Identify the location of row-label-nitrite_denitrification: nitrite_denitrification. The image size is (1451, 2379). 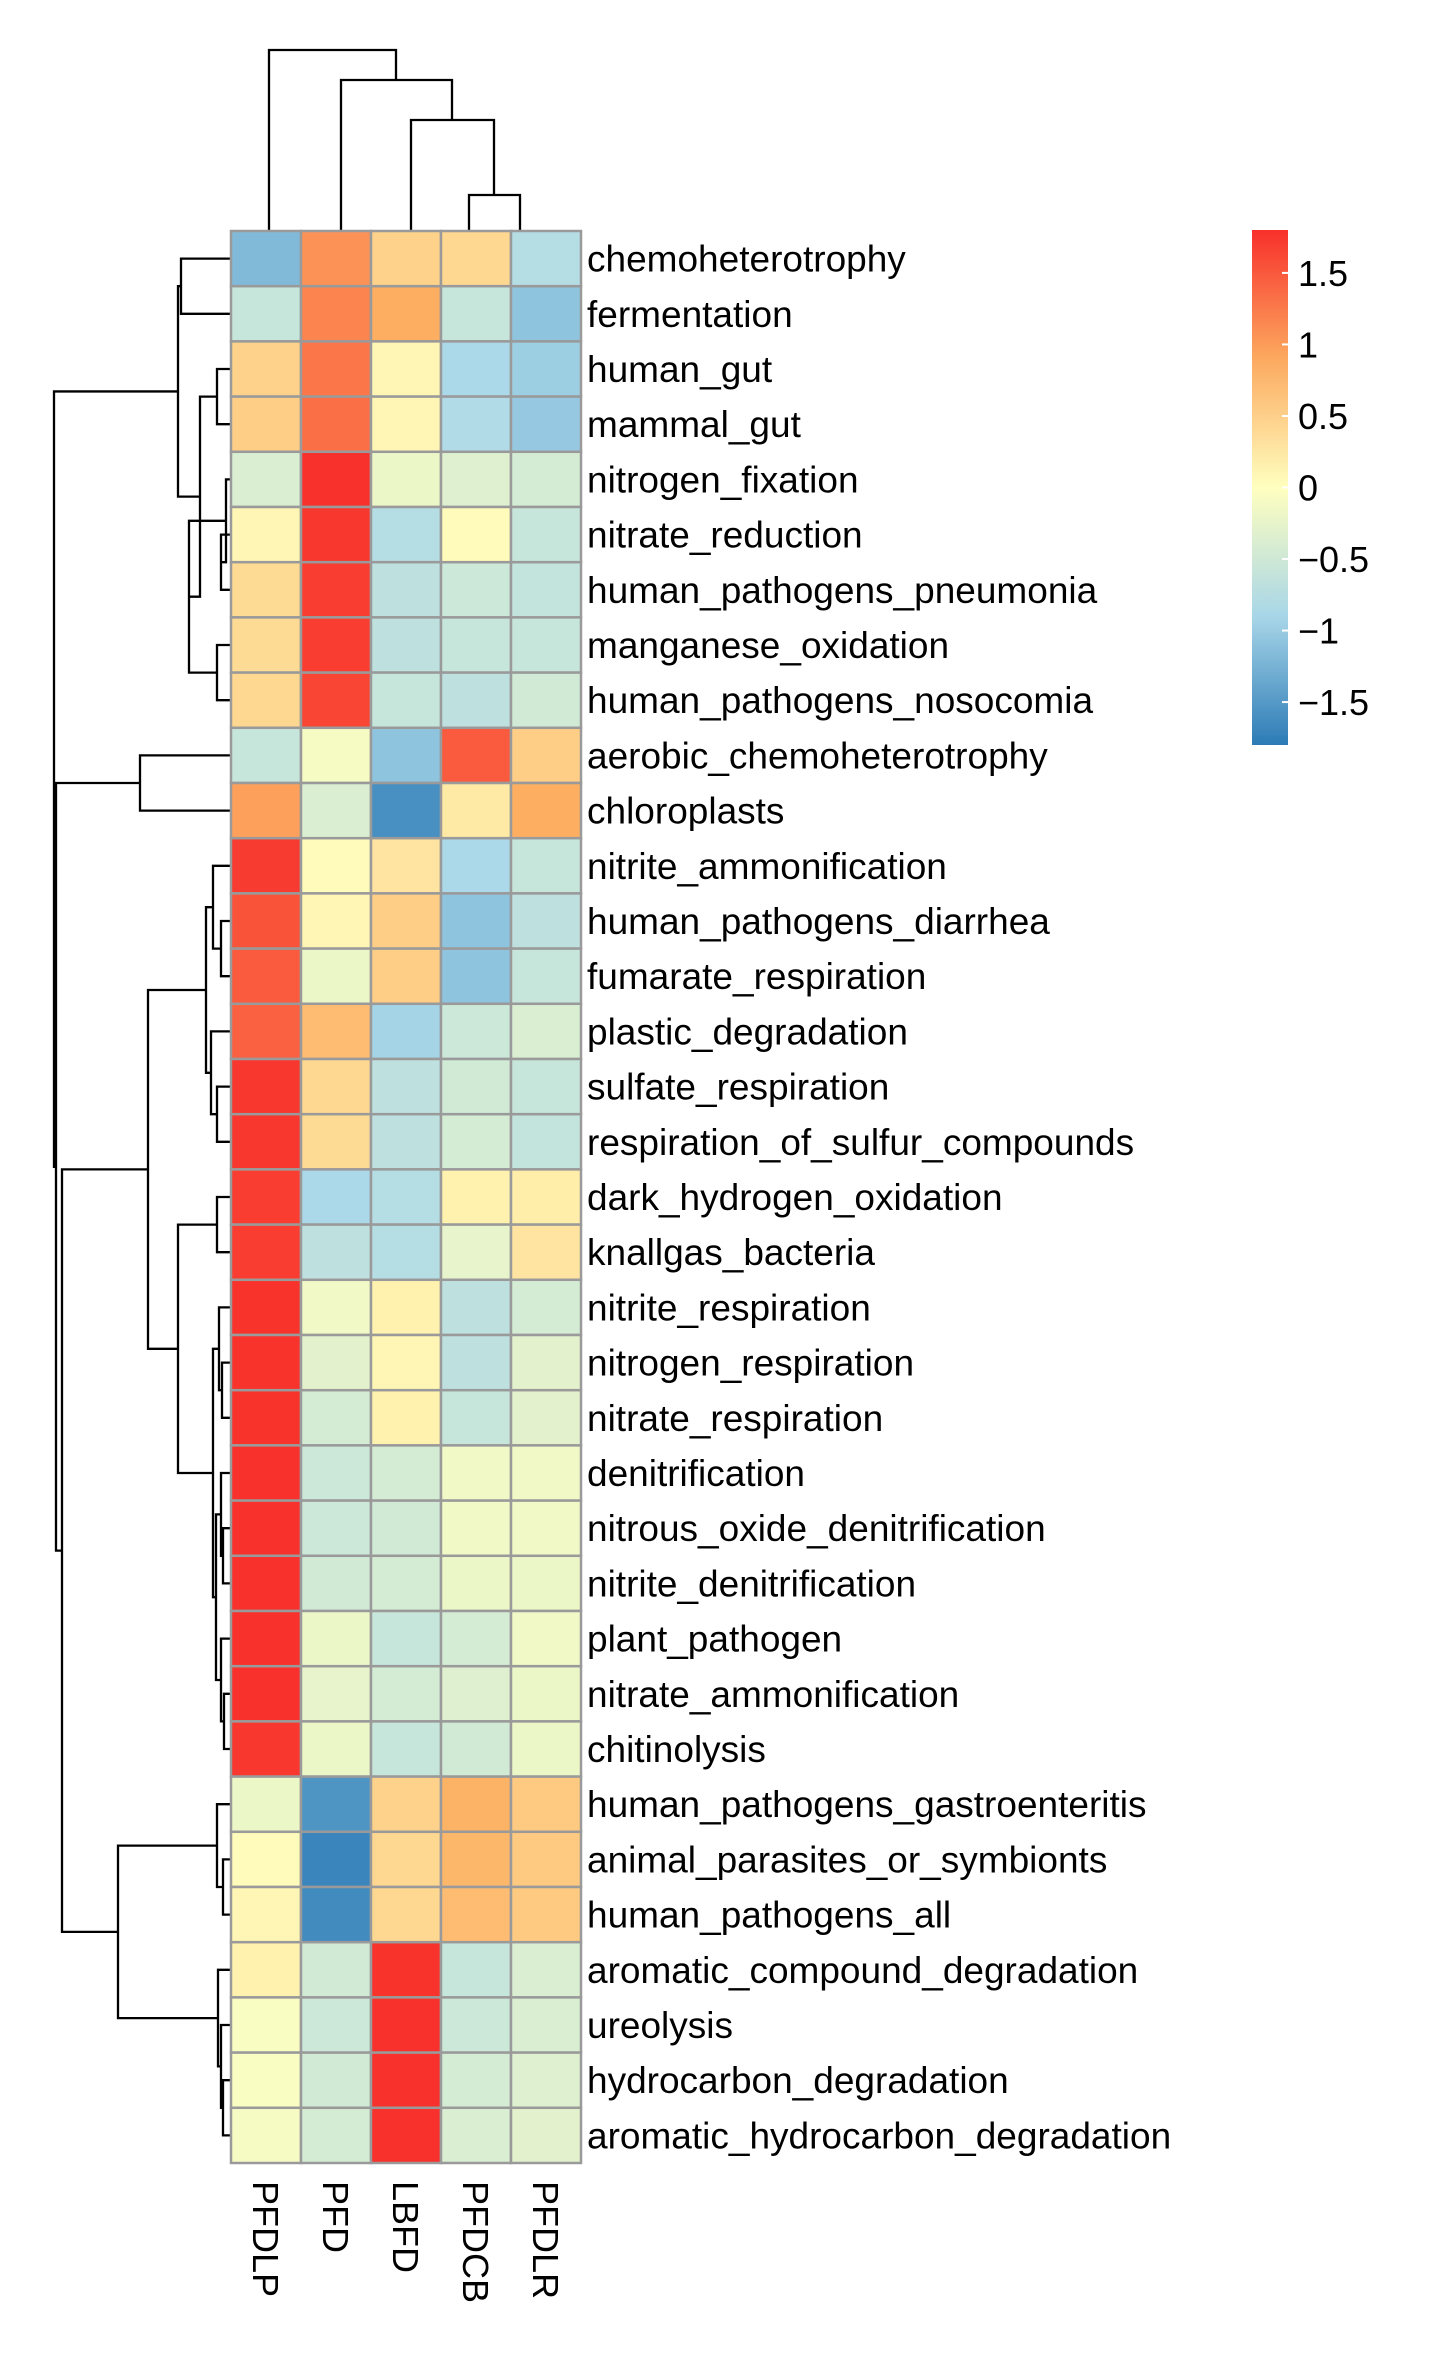
(751, 1583).